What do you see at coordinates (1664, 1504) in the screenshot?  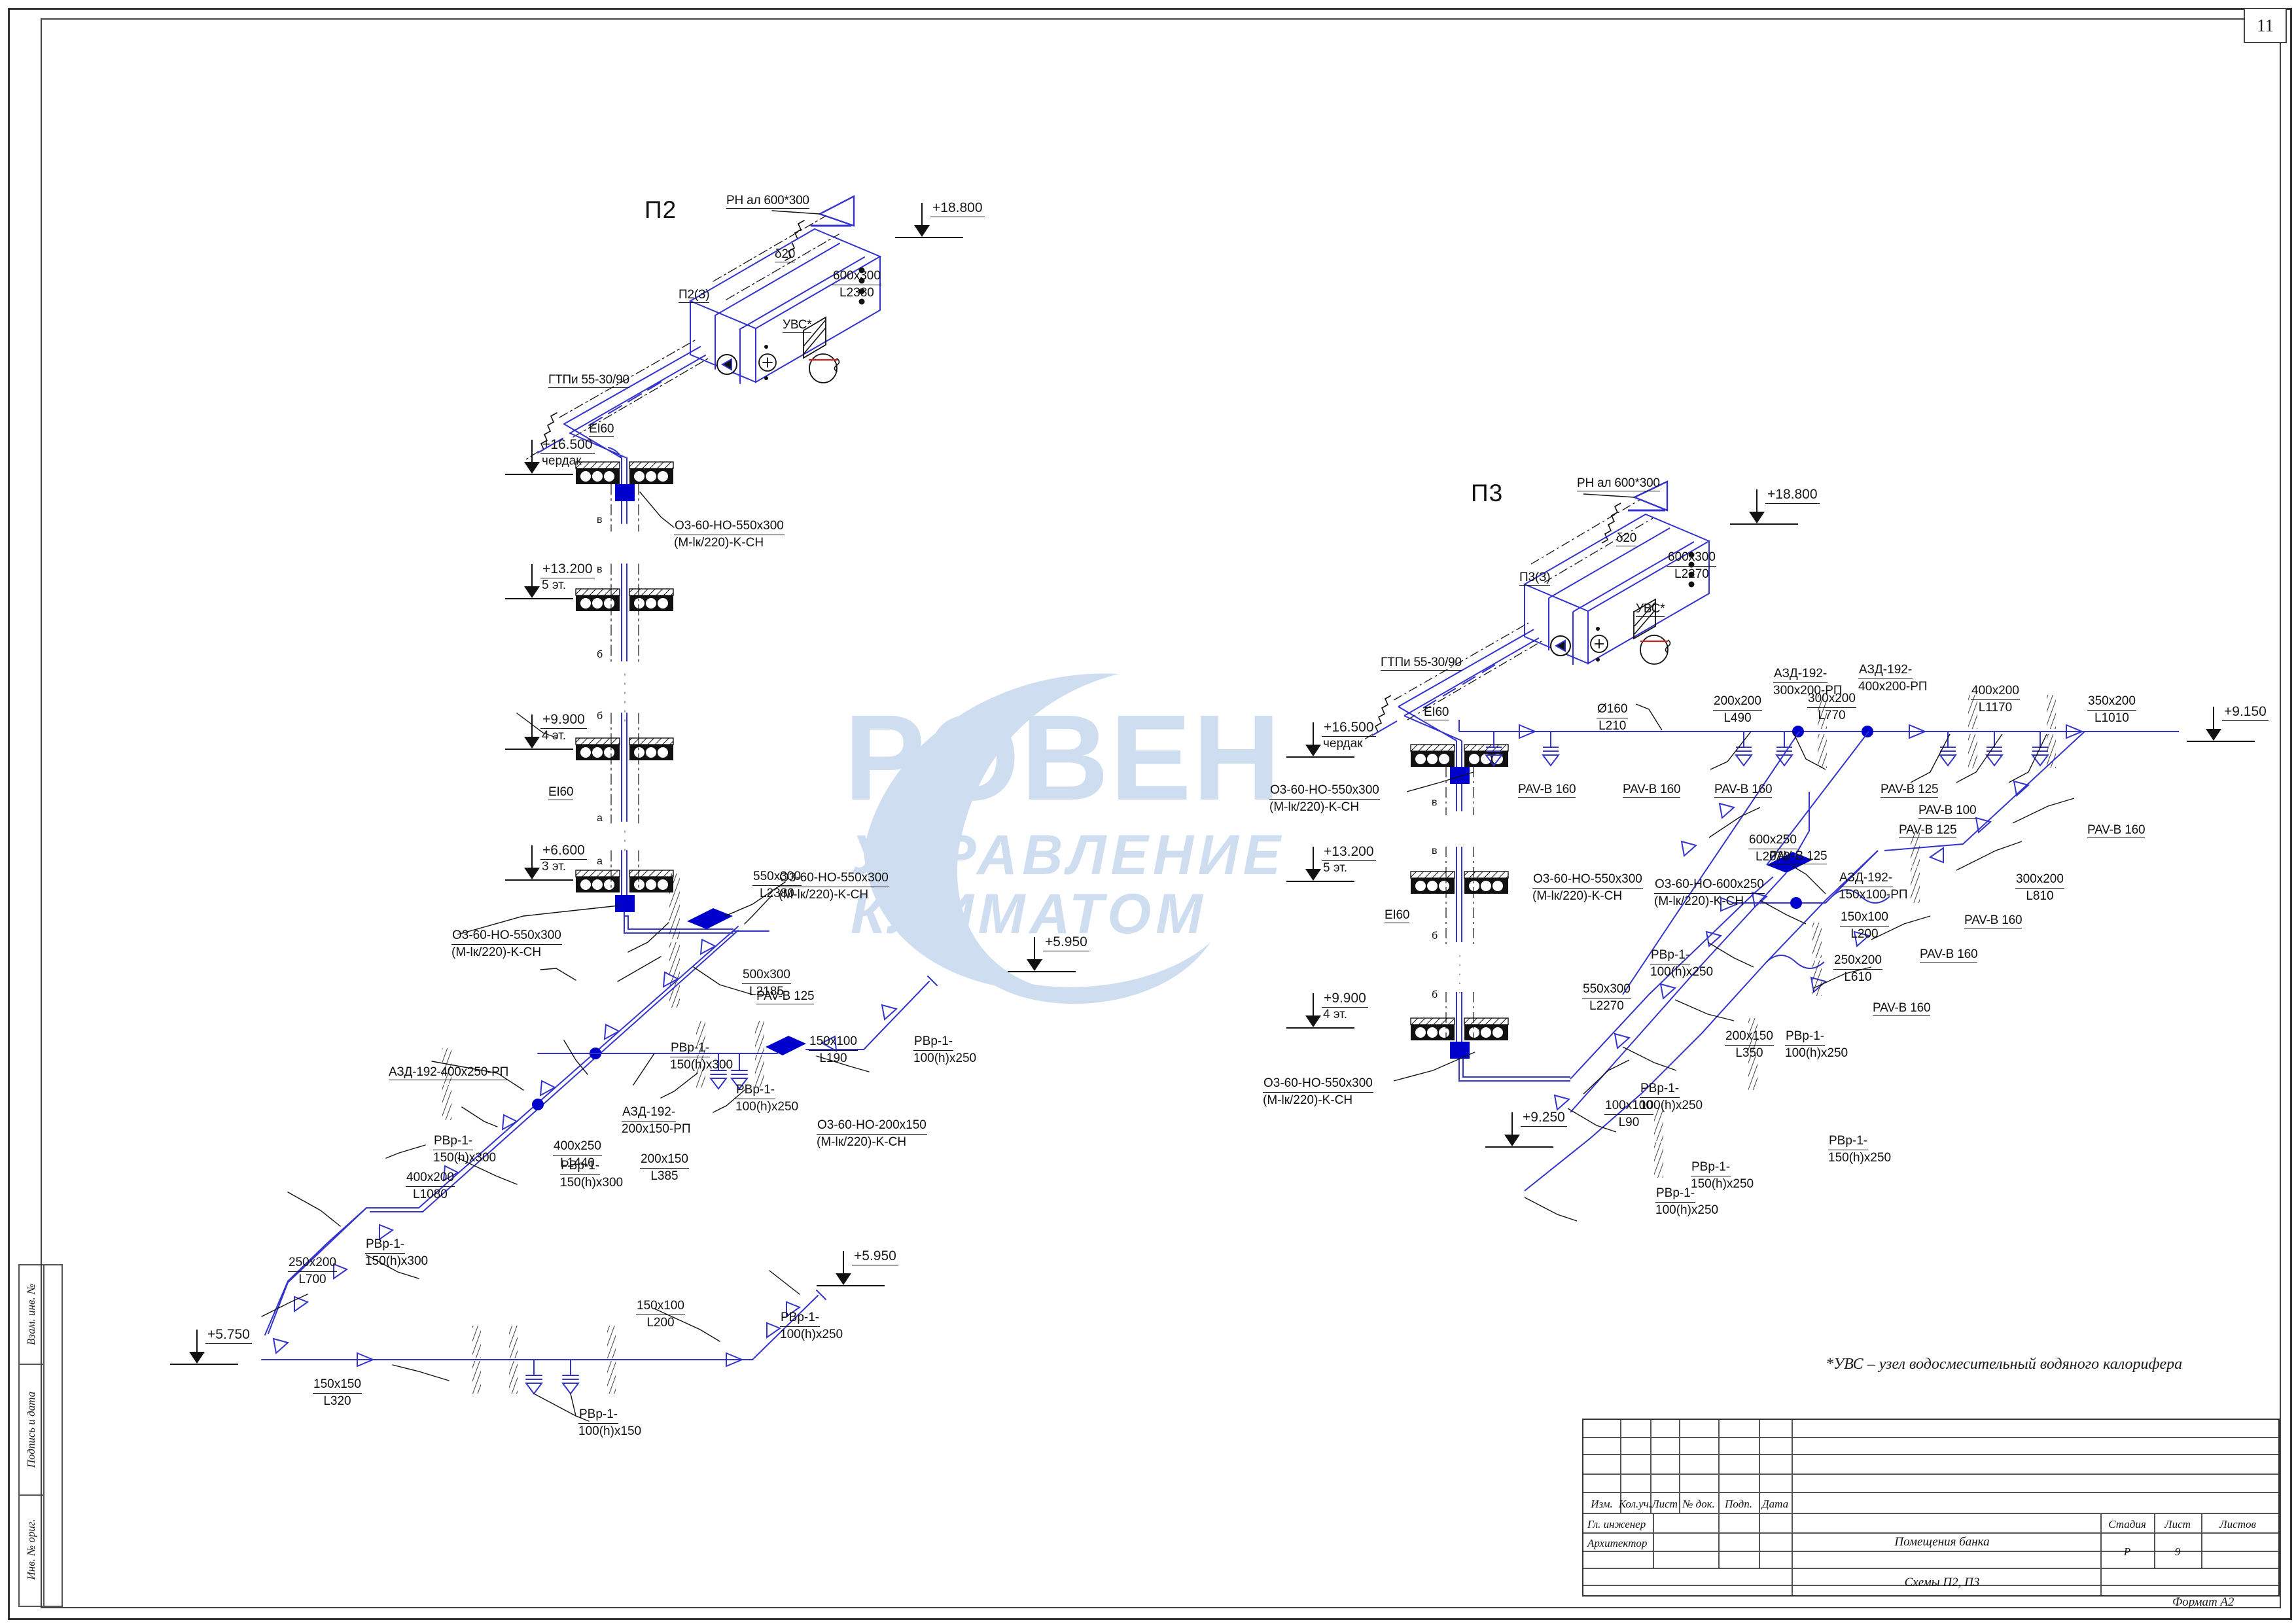 I see `tb-col-list: Лист` at bounding box center [1664, 1504].